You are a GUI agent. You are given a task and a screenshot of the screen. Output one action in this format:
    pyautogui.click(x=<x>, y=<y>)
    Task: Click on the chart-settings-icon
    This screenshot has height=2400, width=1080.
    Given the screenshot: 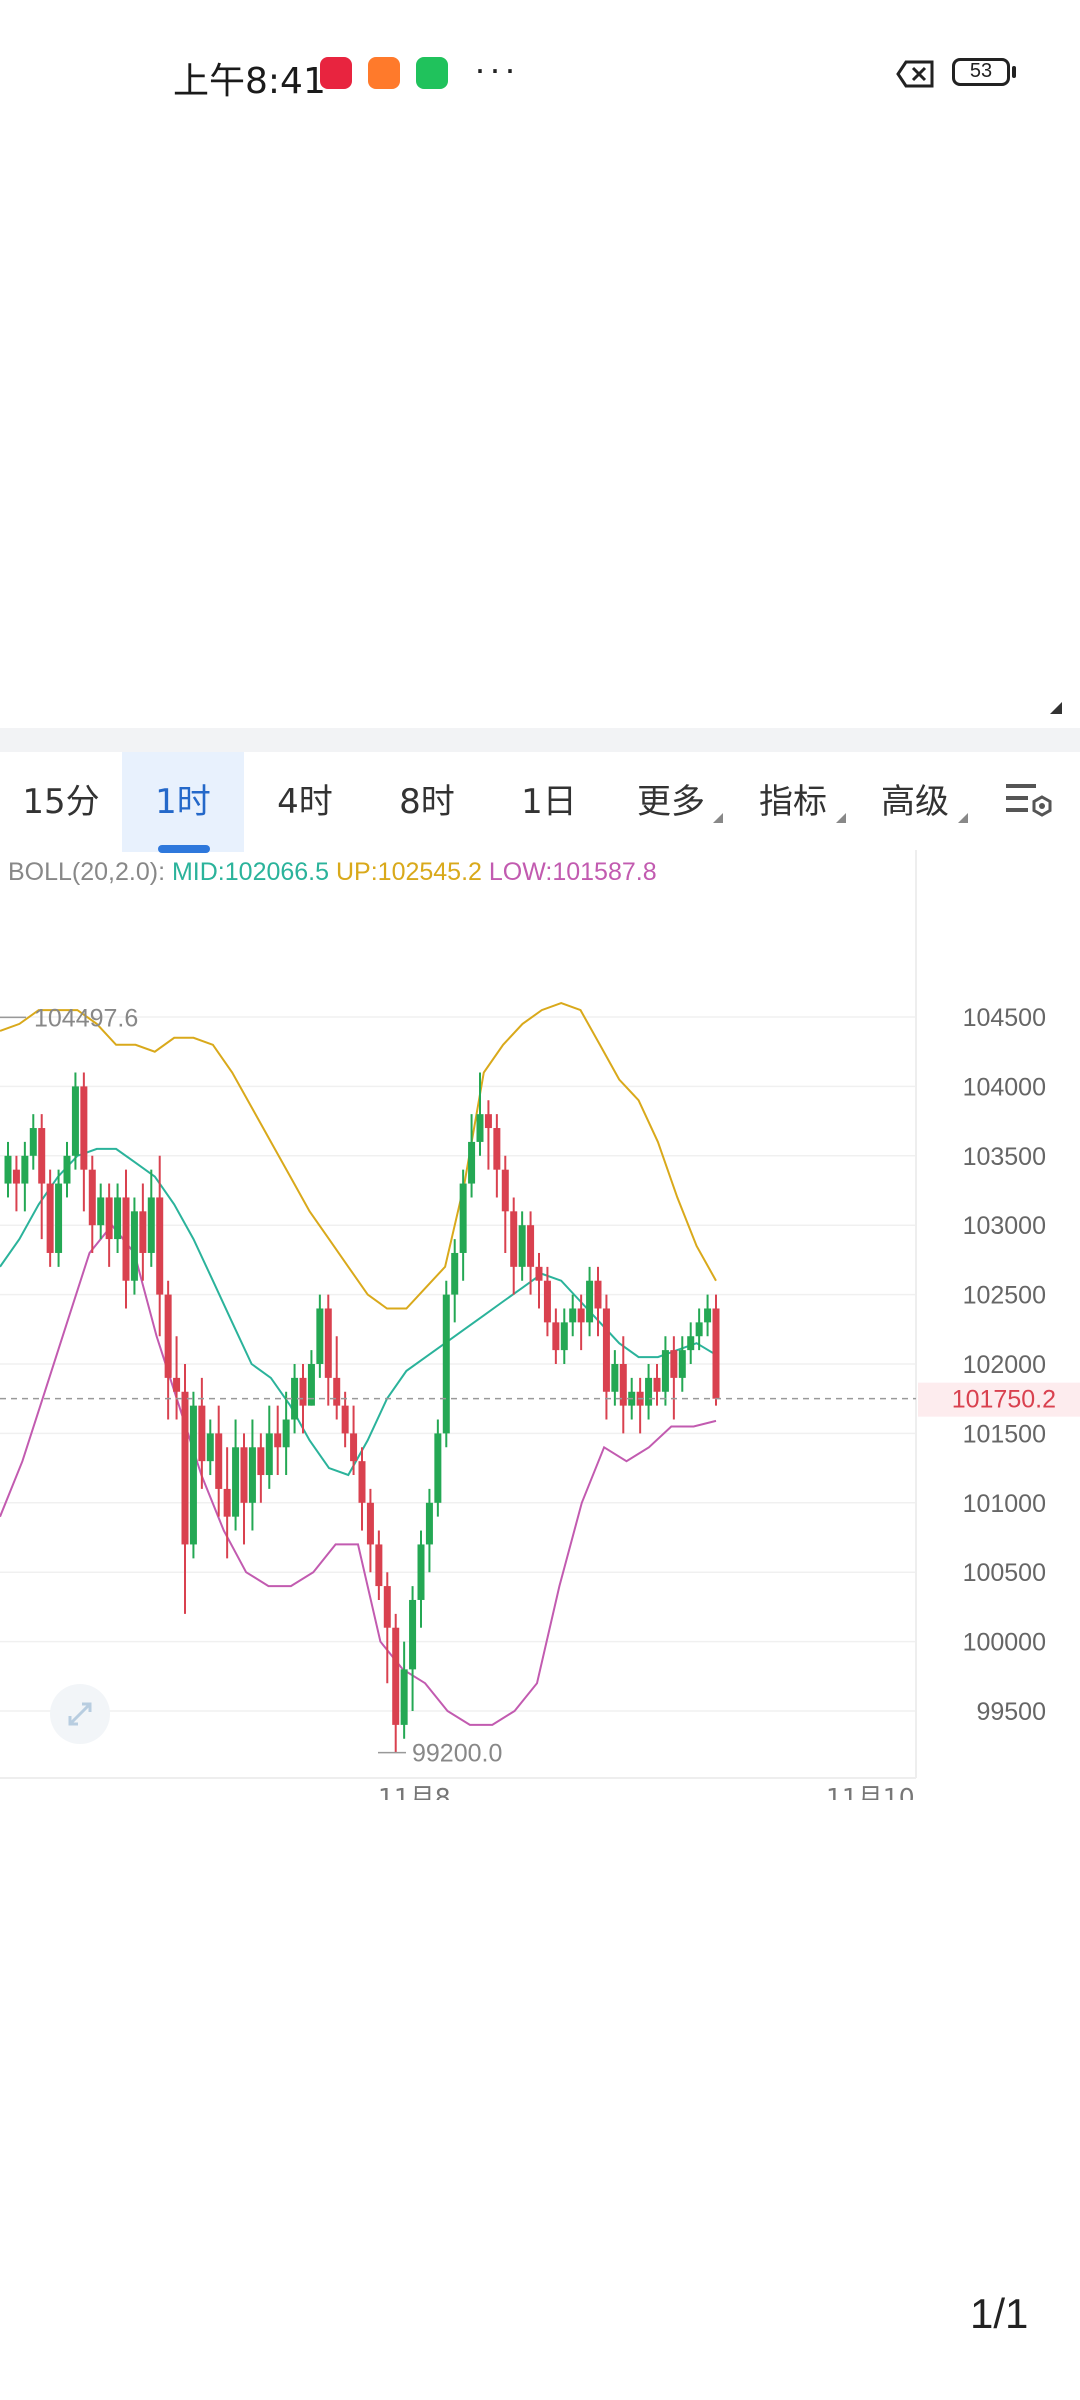 What is the action you would take?
    pyautogui.click(x=1030, y=802)
    